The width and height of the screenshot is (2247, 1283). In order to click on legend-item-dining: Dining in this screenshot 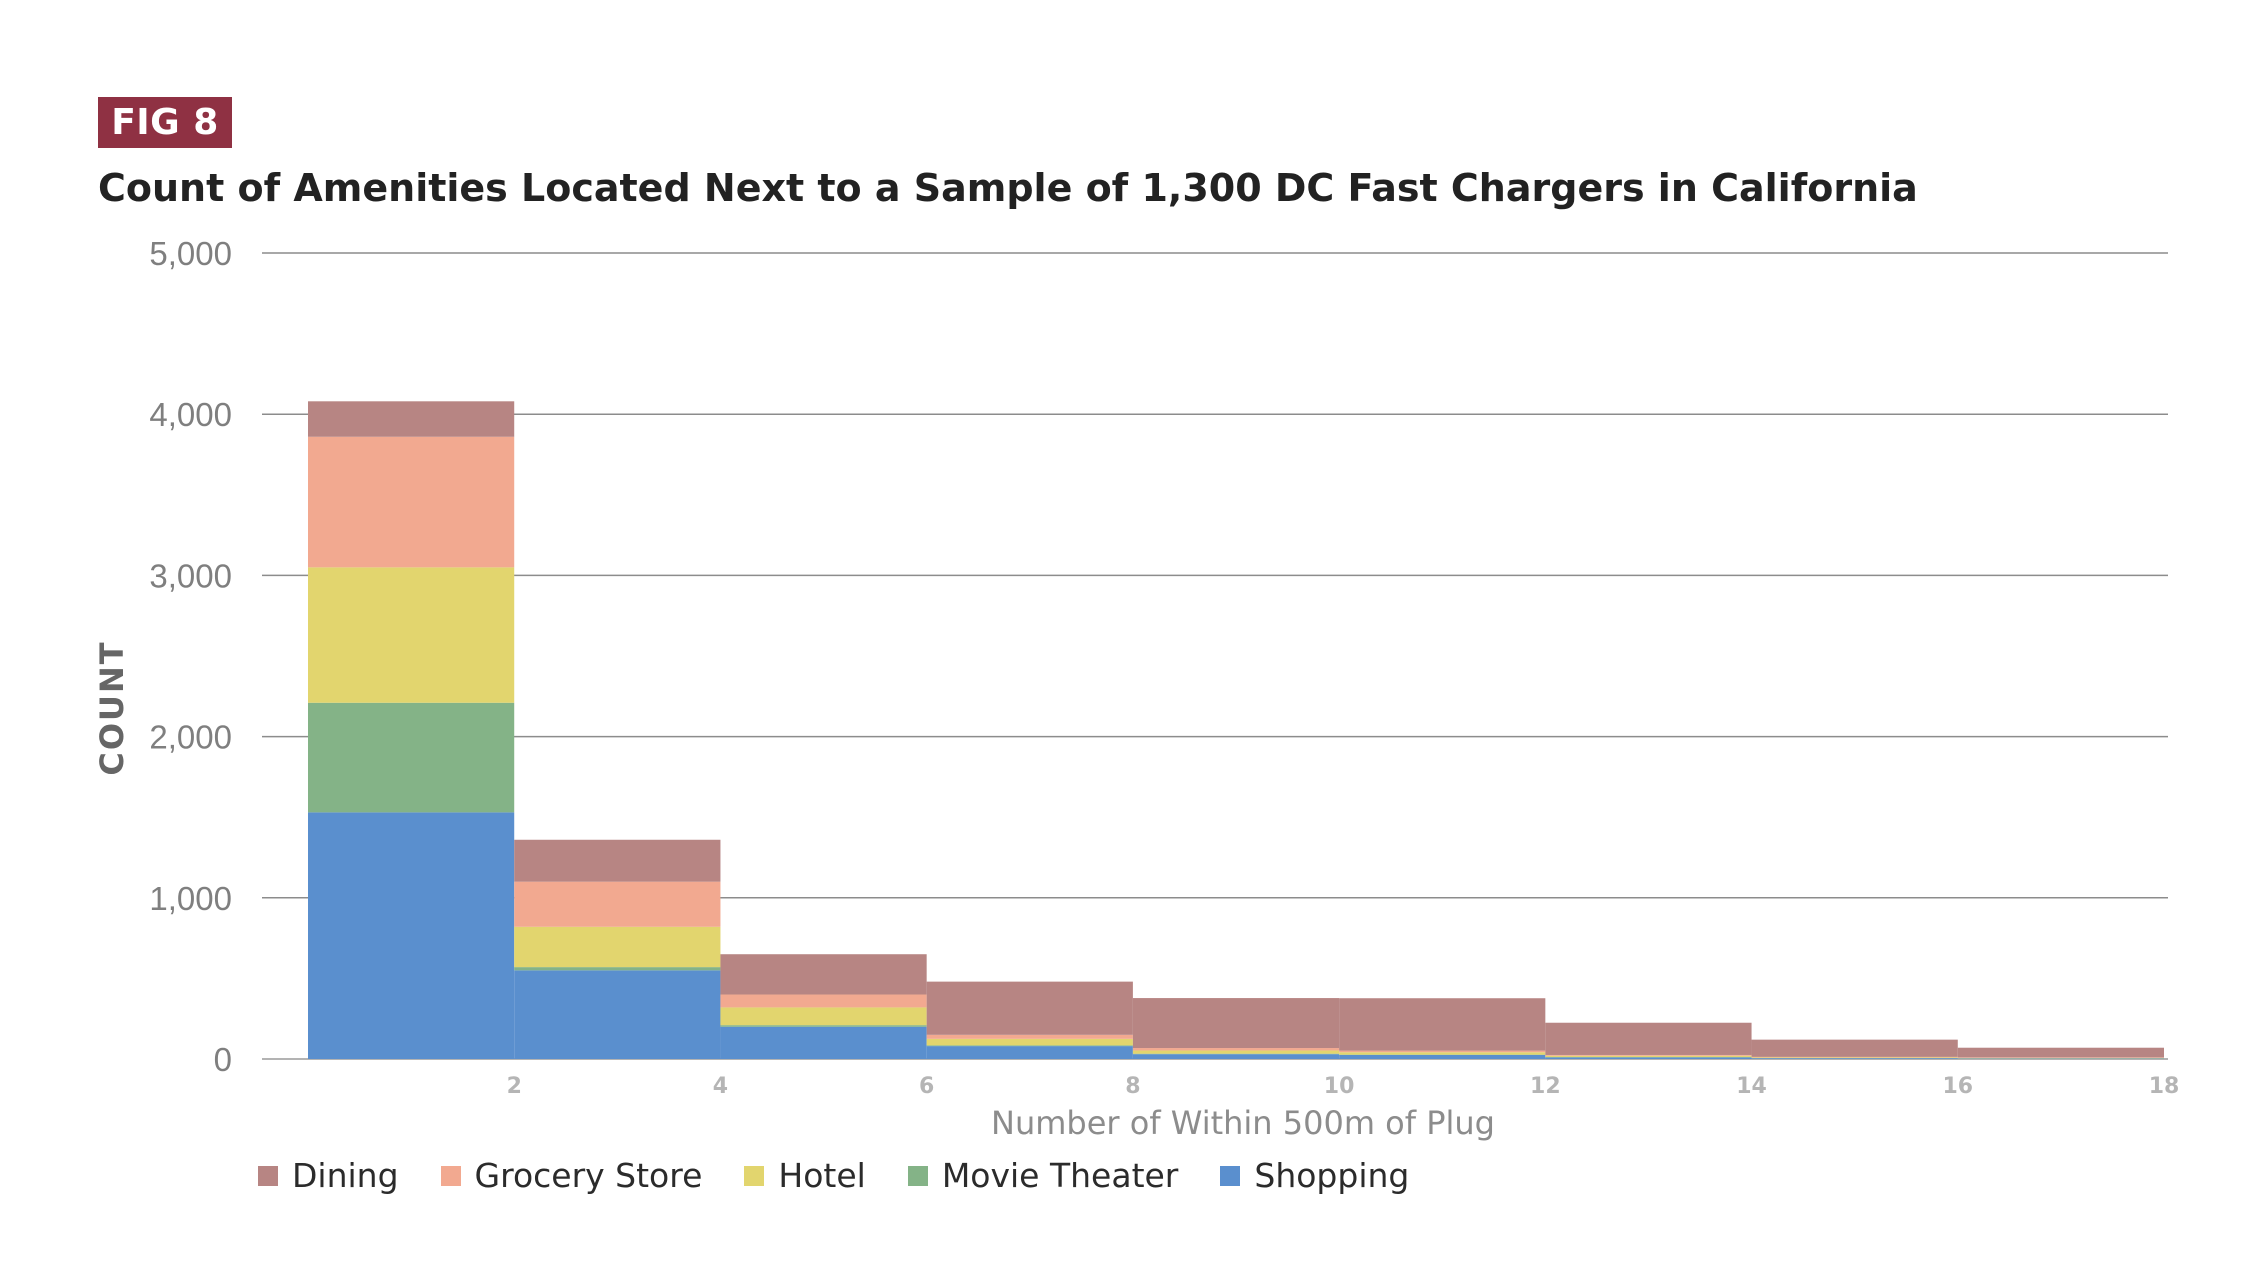, I will do `click(328, 1175)`.